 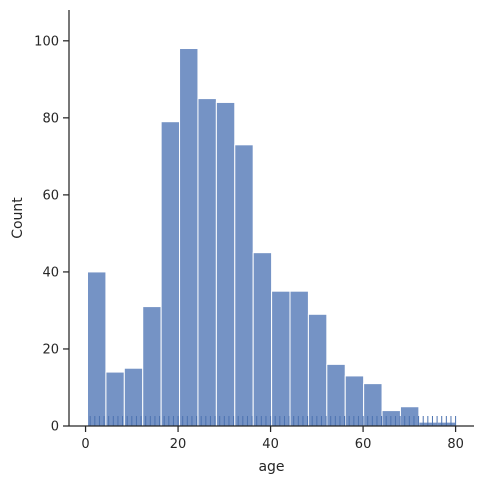 I want to click on x-tick-label: 20, so click(x=178, y=444).